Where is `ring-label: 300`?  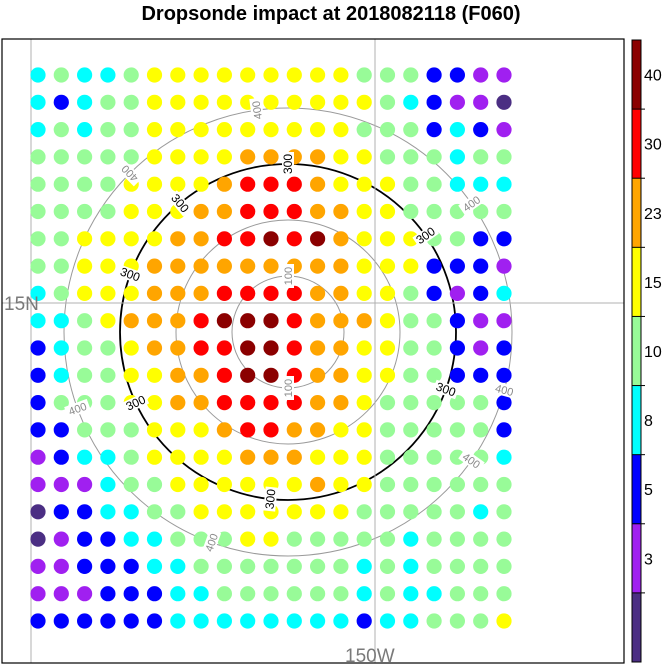 ring-label: 300 is located at coordinates (130, 275).